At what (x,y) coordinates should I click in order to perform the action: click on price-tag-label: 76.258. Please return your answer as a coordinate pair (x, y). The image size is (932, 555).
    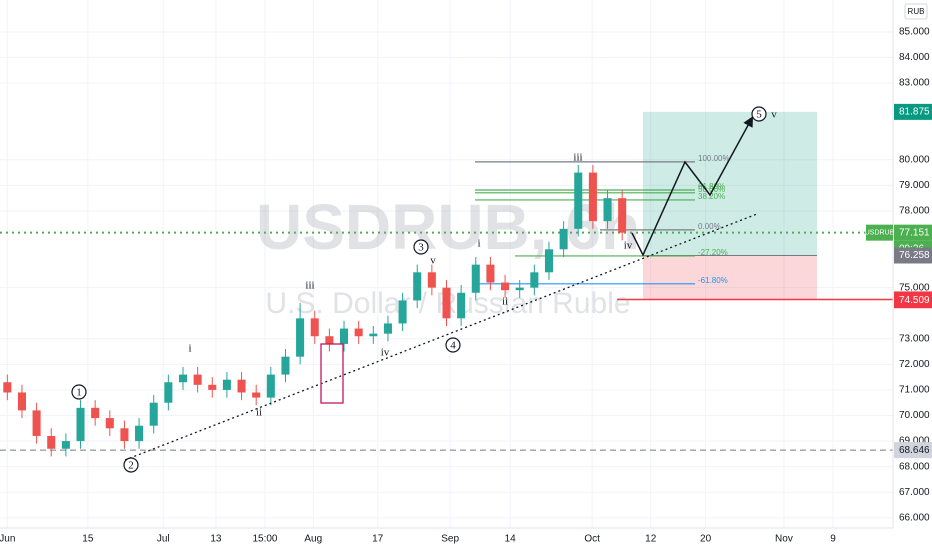
    Looking at the image, I should click on (914, 255).